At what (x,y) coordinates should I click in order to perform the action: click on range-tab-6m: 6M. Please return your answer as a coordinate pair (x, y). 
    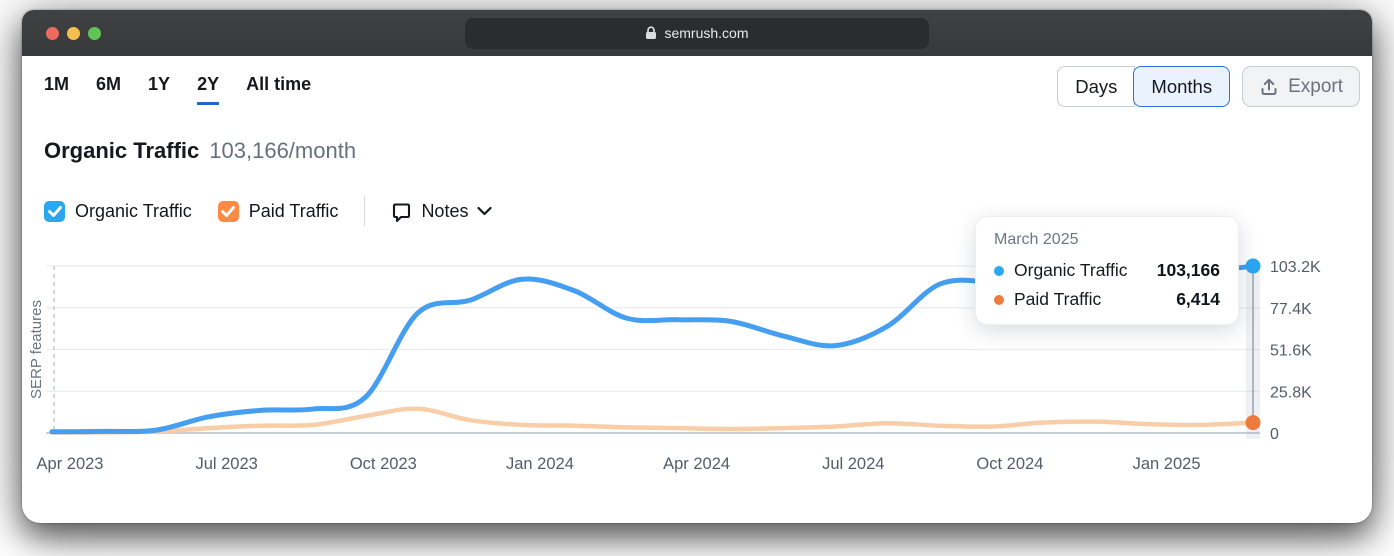
    Looking at the image, I should click on (109, 84).